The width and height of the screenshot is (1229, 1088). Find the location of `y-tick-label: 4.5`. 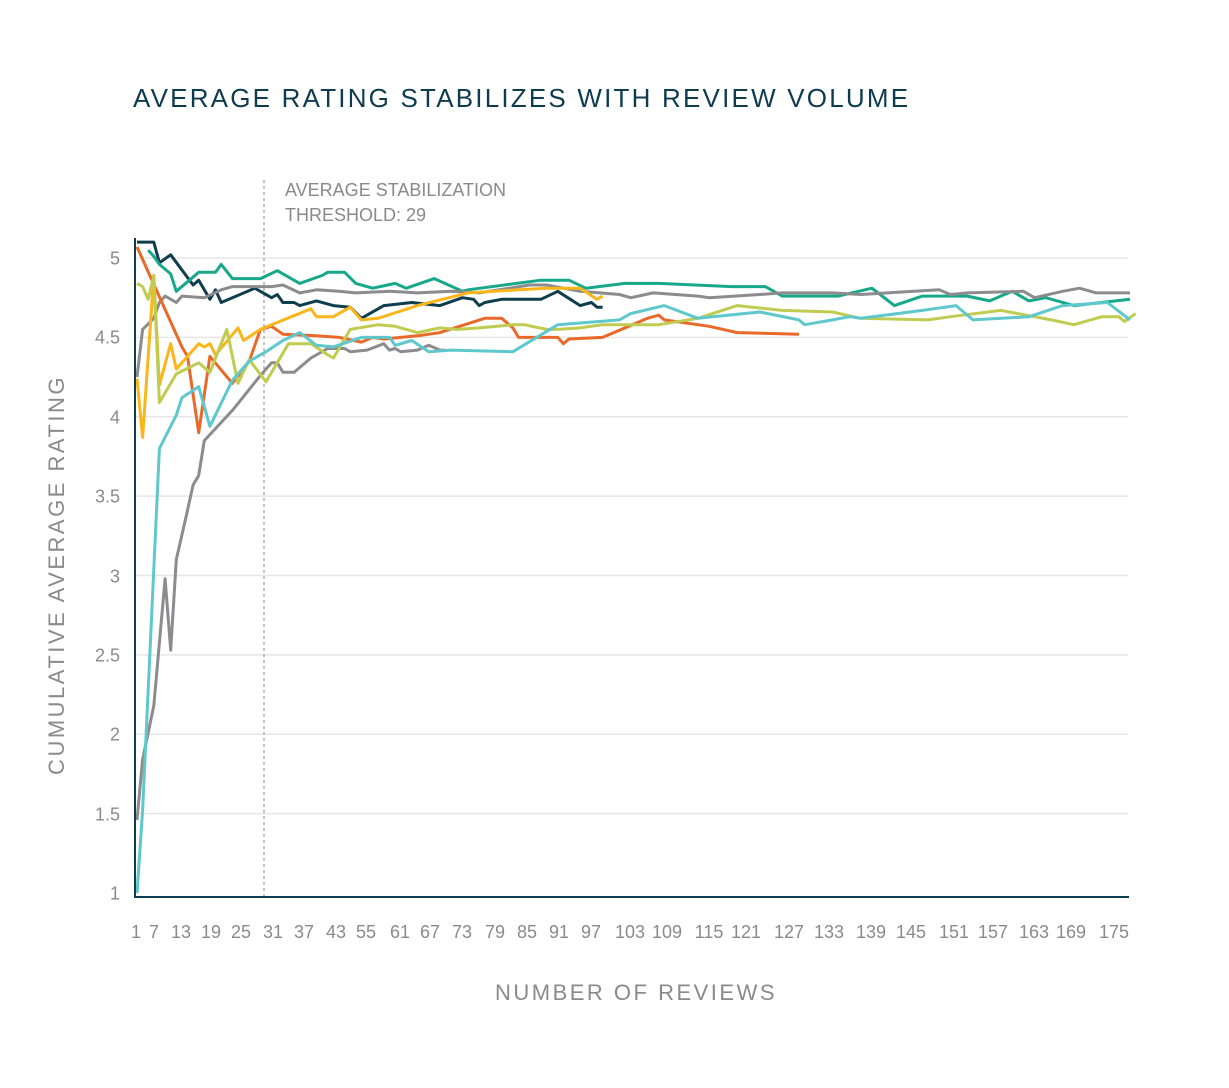

y-tick-label: 4.5 is located at coordinates (107, 337).